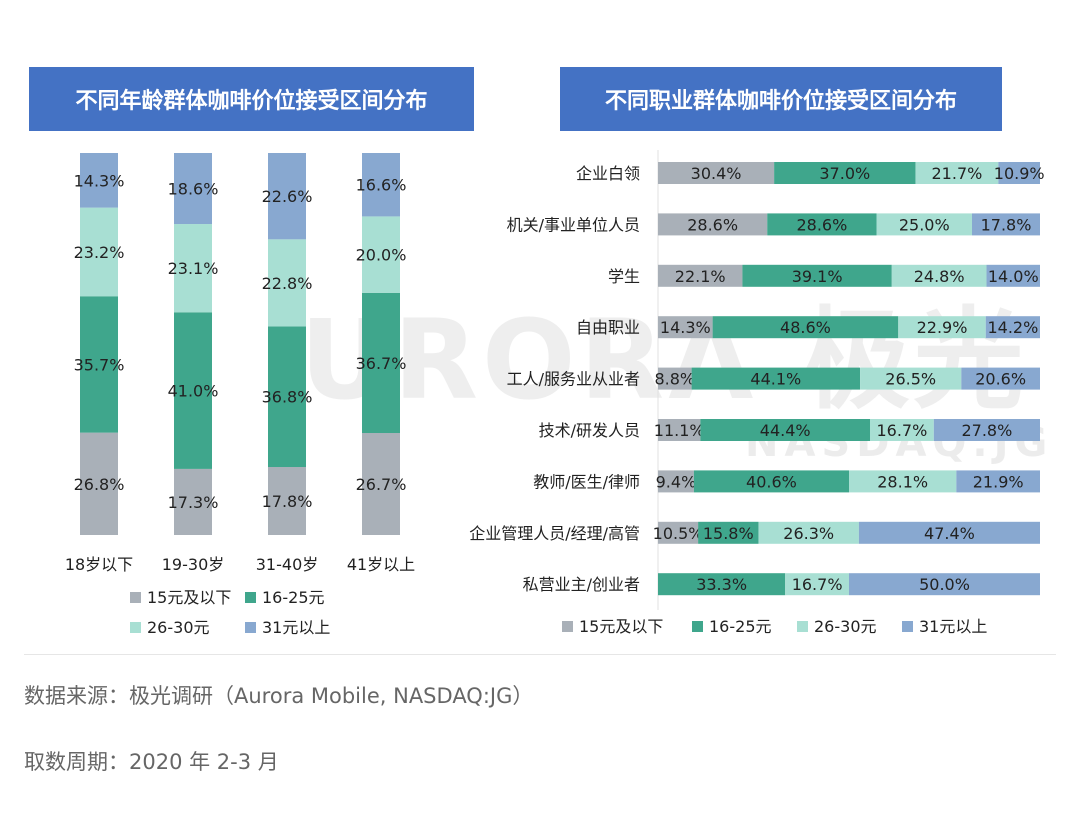  I want to click on data-label: 16.6%, so click(381, 185).